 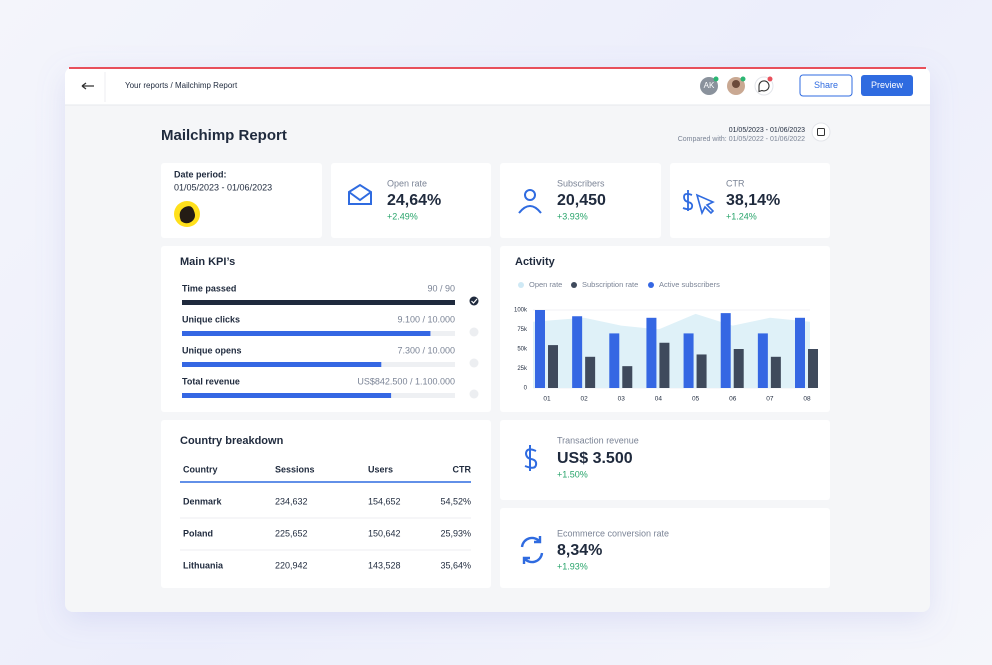 I want to click on x-tick-label: 05, so click(x=696, y=399).